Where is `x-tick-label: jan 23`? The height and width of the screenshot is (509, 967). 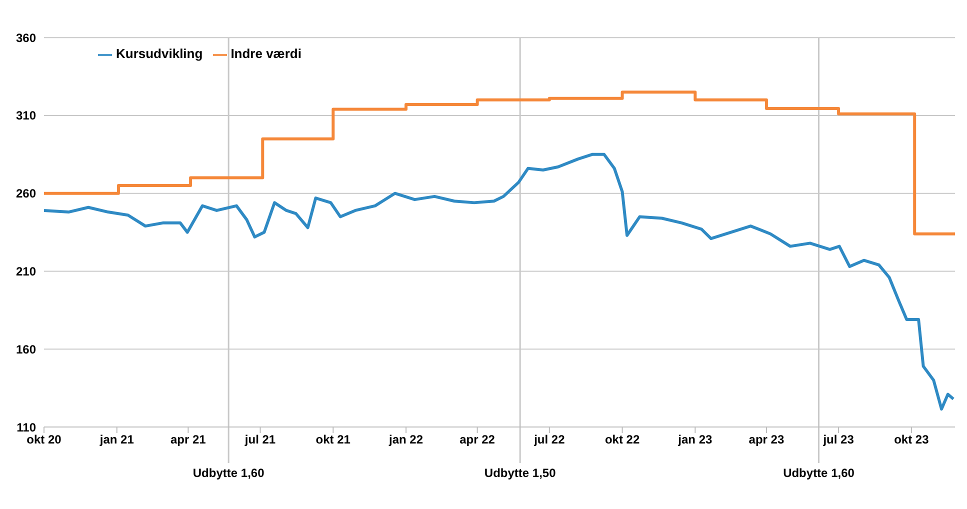 x-tick-label: jan 23 is located at coordinates (694, 439).